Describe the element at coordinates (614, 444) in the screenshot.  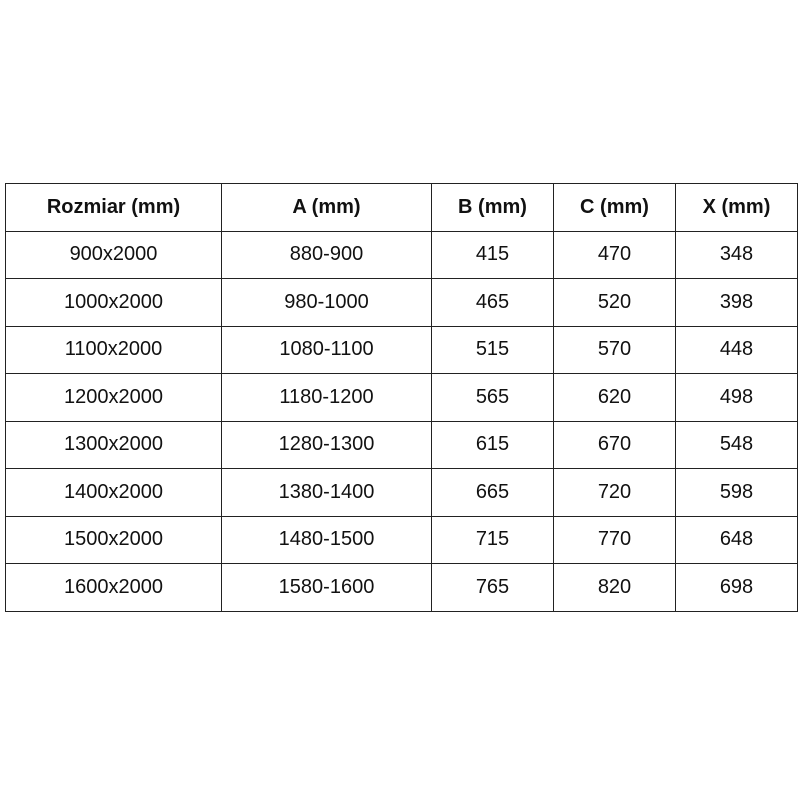
I see `cell-c: 670` at that location.